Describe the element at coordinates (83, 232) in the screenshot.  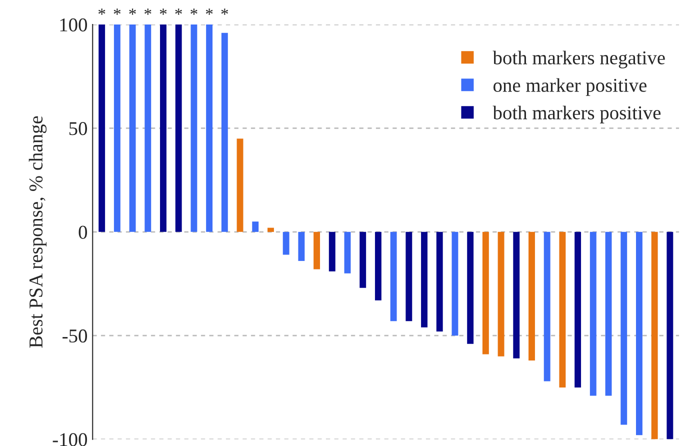
I see `y-tick-label: 0` at that location.